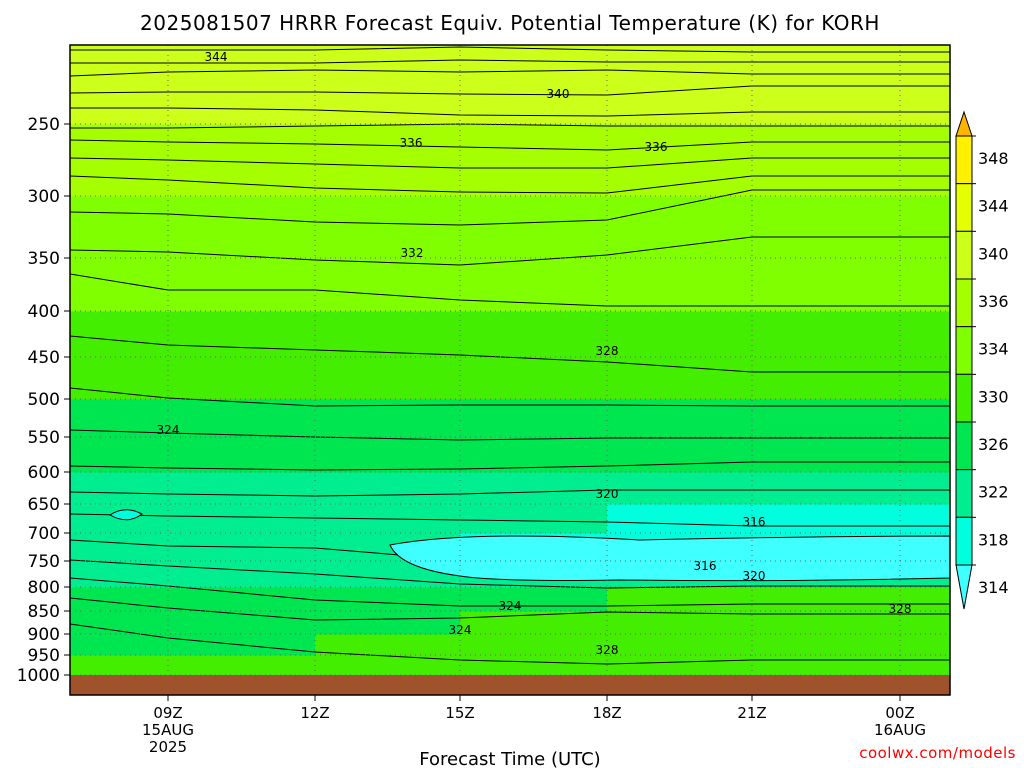 This screenshot has width=1024, height=768. I want to click on small-contour, so click(126, 515).